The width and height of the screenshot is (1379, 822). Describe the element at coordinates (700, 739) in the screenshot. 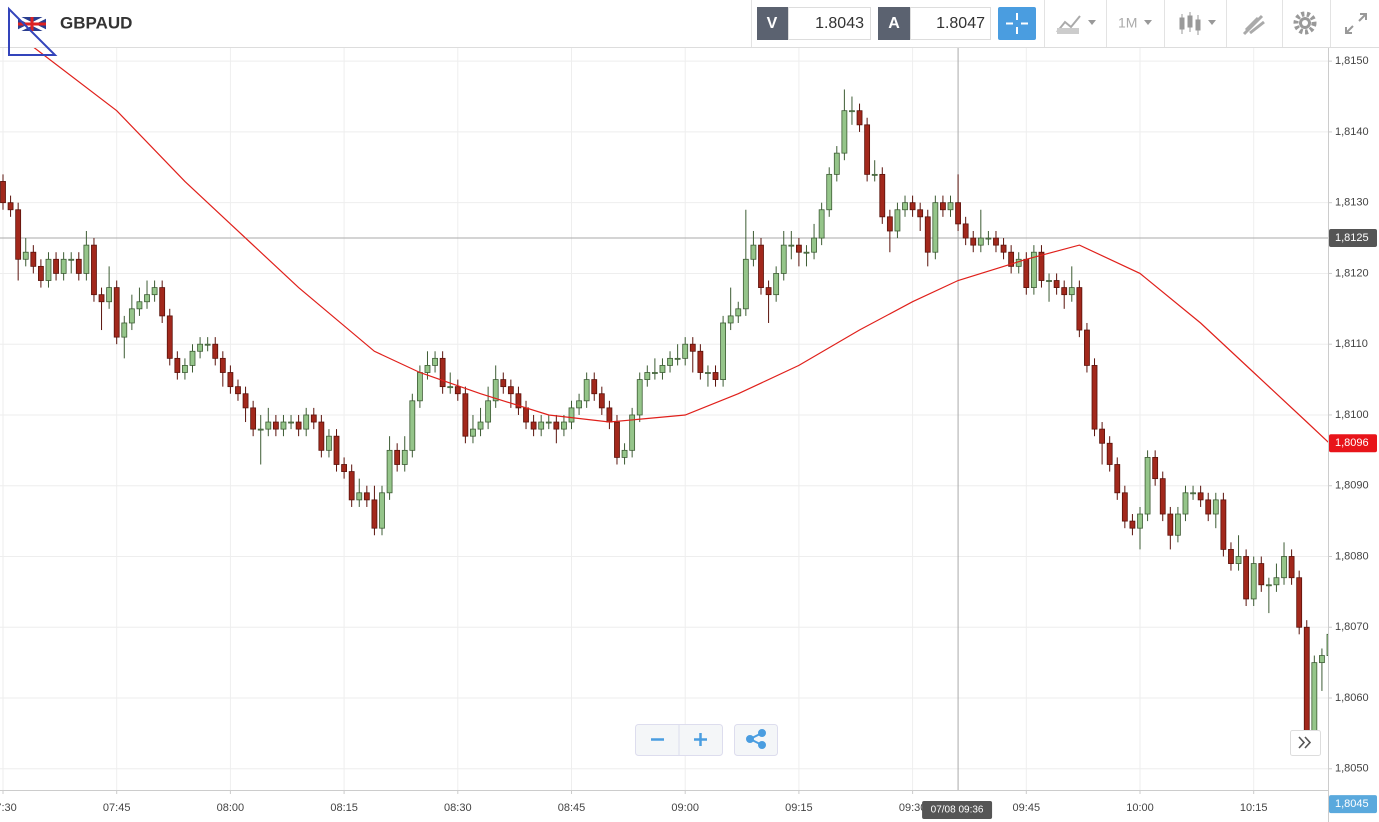

I see `zoom-in-button` at that location.